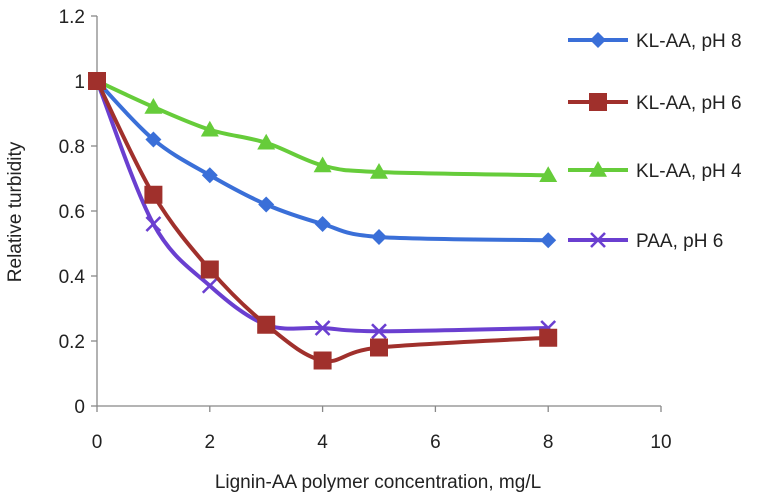 The width and height of the screenshot is (783, 499). I want to click on x-tick-label: 4, so click(322, 442).